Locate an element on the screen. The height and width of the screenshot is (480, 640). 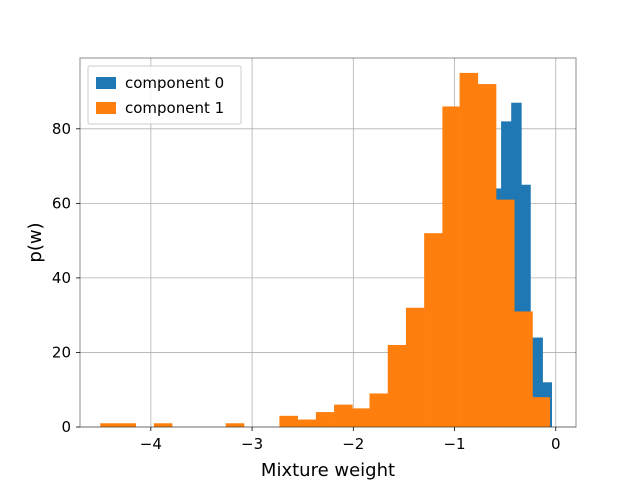
legend: component 0 component 1 is located at coordinates (164, 95).